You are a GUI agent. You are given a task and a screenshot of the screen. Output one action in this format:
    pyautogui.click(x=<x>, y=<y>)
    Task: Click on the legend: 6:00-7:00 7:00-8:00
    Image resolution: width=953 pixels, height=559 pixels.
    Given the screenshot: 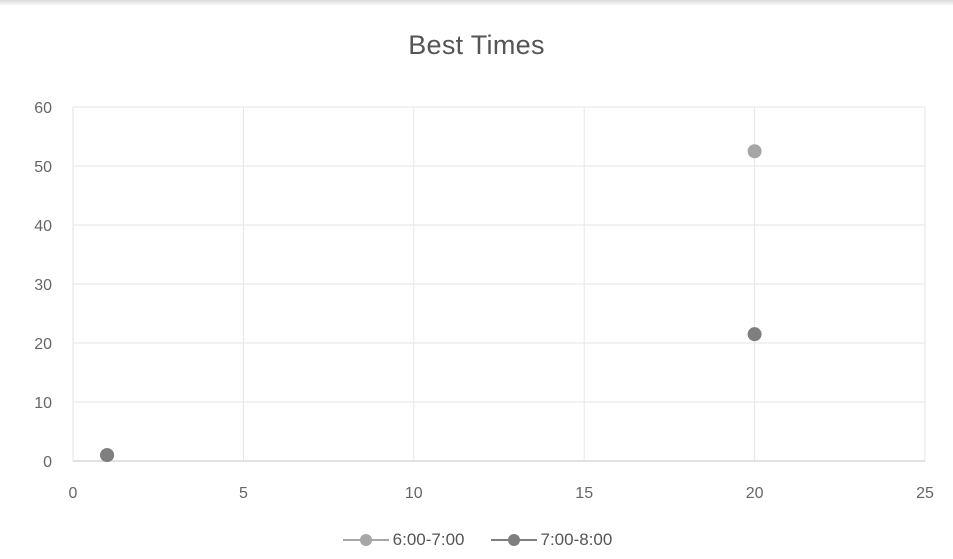 What is the action you would take?
    pyautogui.click(x=476, y=540)
    